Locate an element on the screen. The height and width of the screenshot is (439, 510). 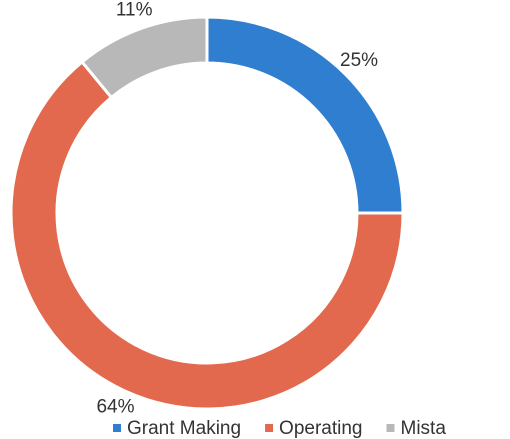
legend-label: Operating is located at coordinates (320, 428).